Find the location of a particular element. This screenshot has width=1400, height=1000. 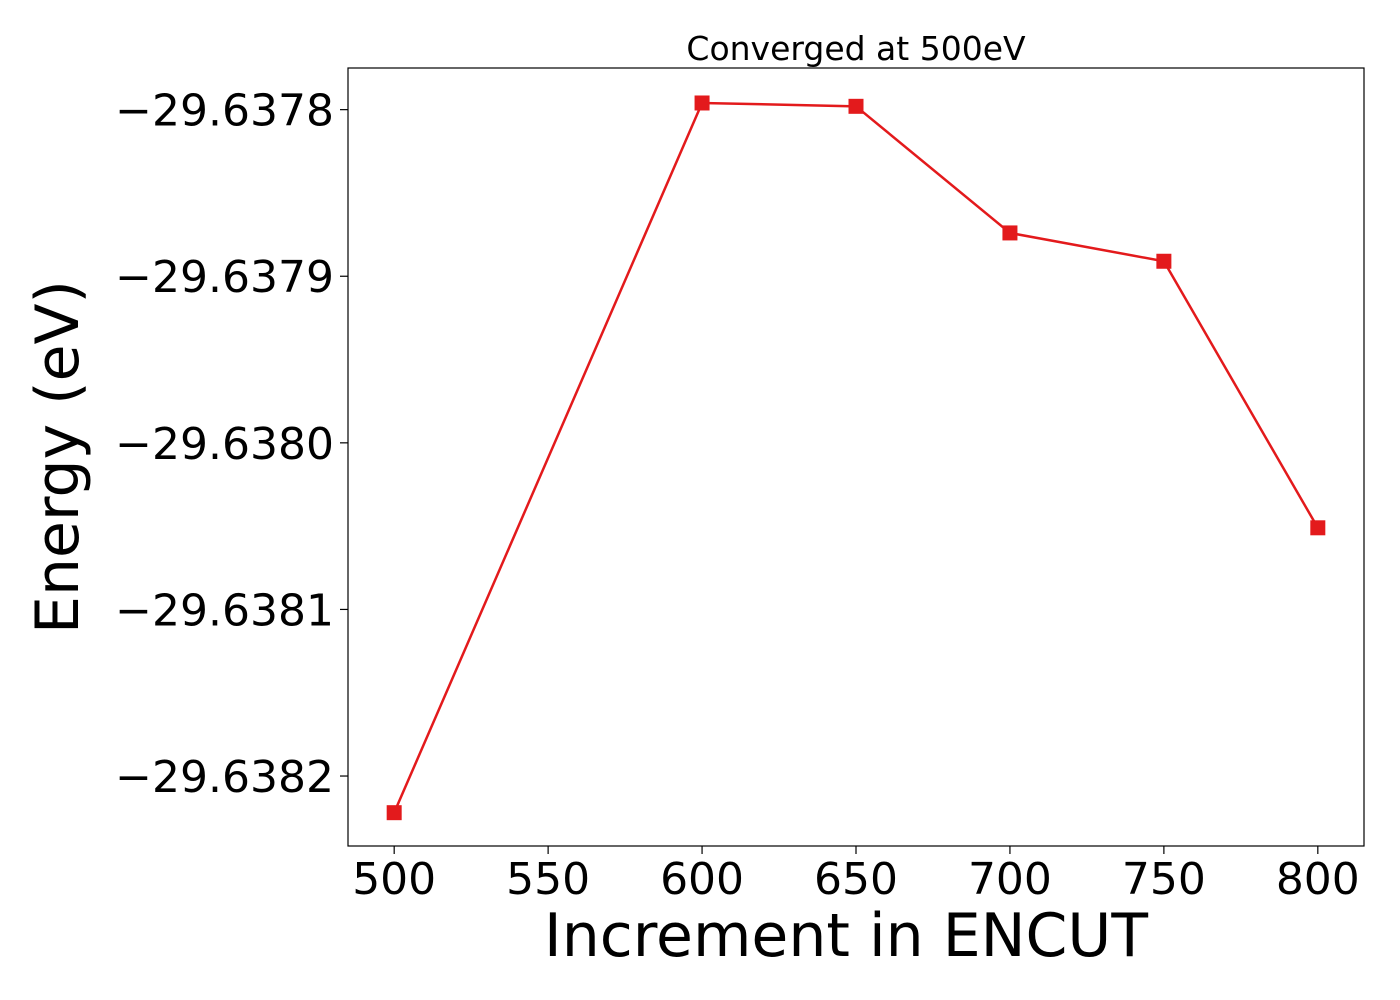

y-axis-title: Energy (eV) is located at coordinates (58, 457).